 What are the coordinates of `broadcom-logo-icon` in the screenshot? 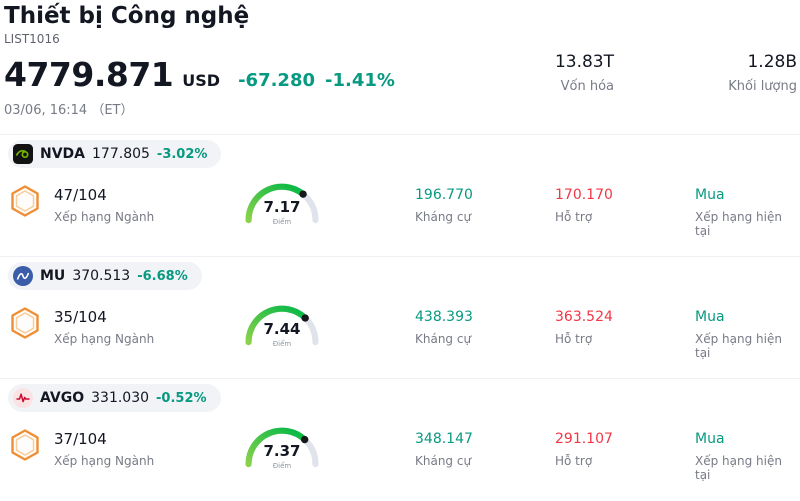 It's located at (23, 398).